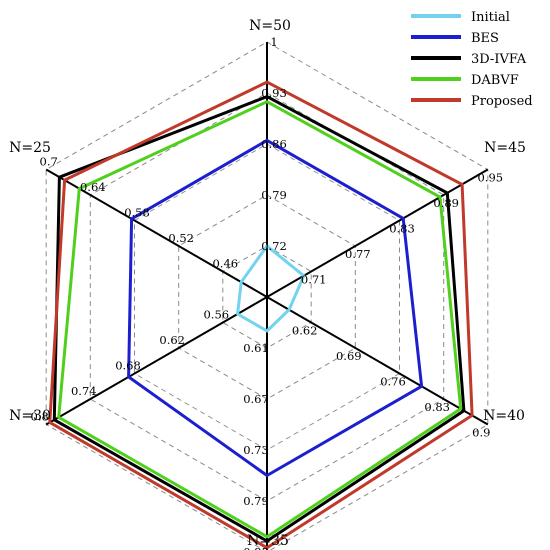  What do you see at coordinates (30, 148) in the screenshot?
I see `axis-label: N=25` at bounding box center [30, 148].